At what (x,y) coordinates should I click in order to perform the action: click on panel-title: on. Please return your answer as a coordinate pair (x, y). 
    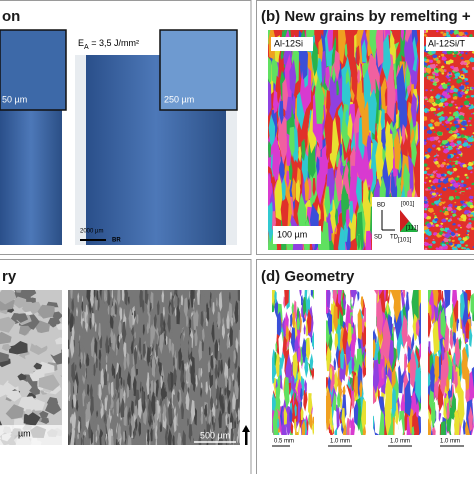
    Looking at the image, I should click on (11, 16).